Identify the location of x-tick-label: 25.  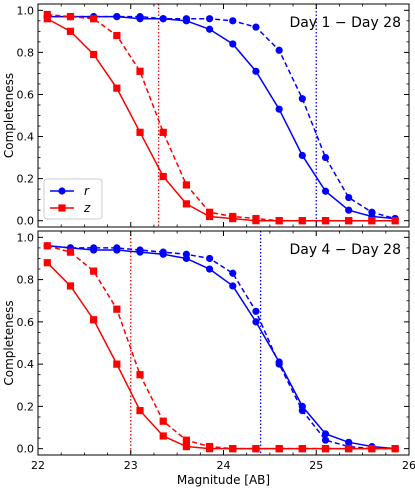
(316, 465).